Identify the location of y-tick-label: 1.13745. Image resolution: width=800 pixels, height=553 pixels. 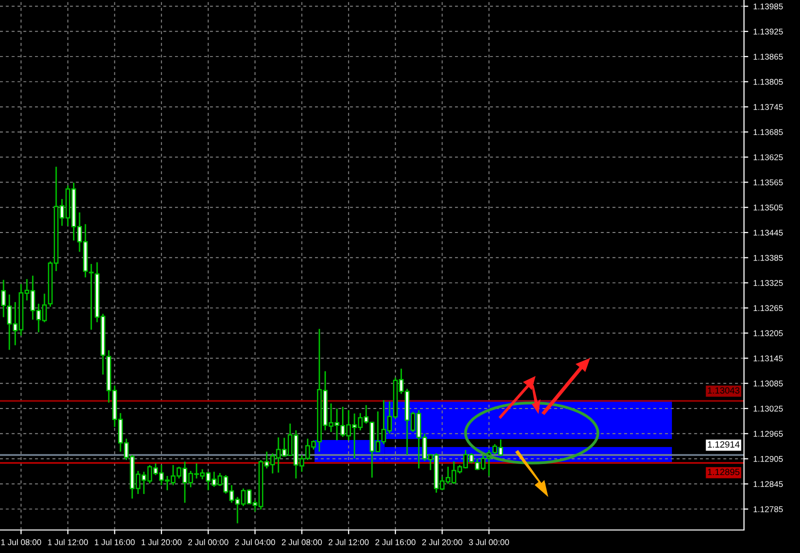
(768, 107).